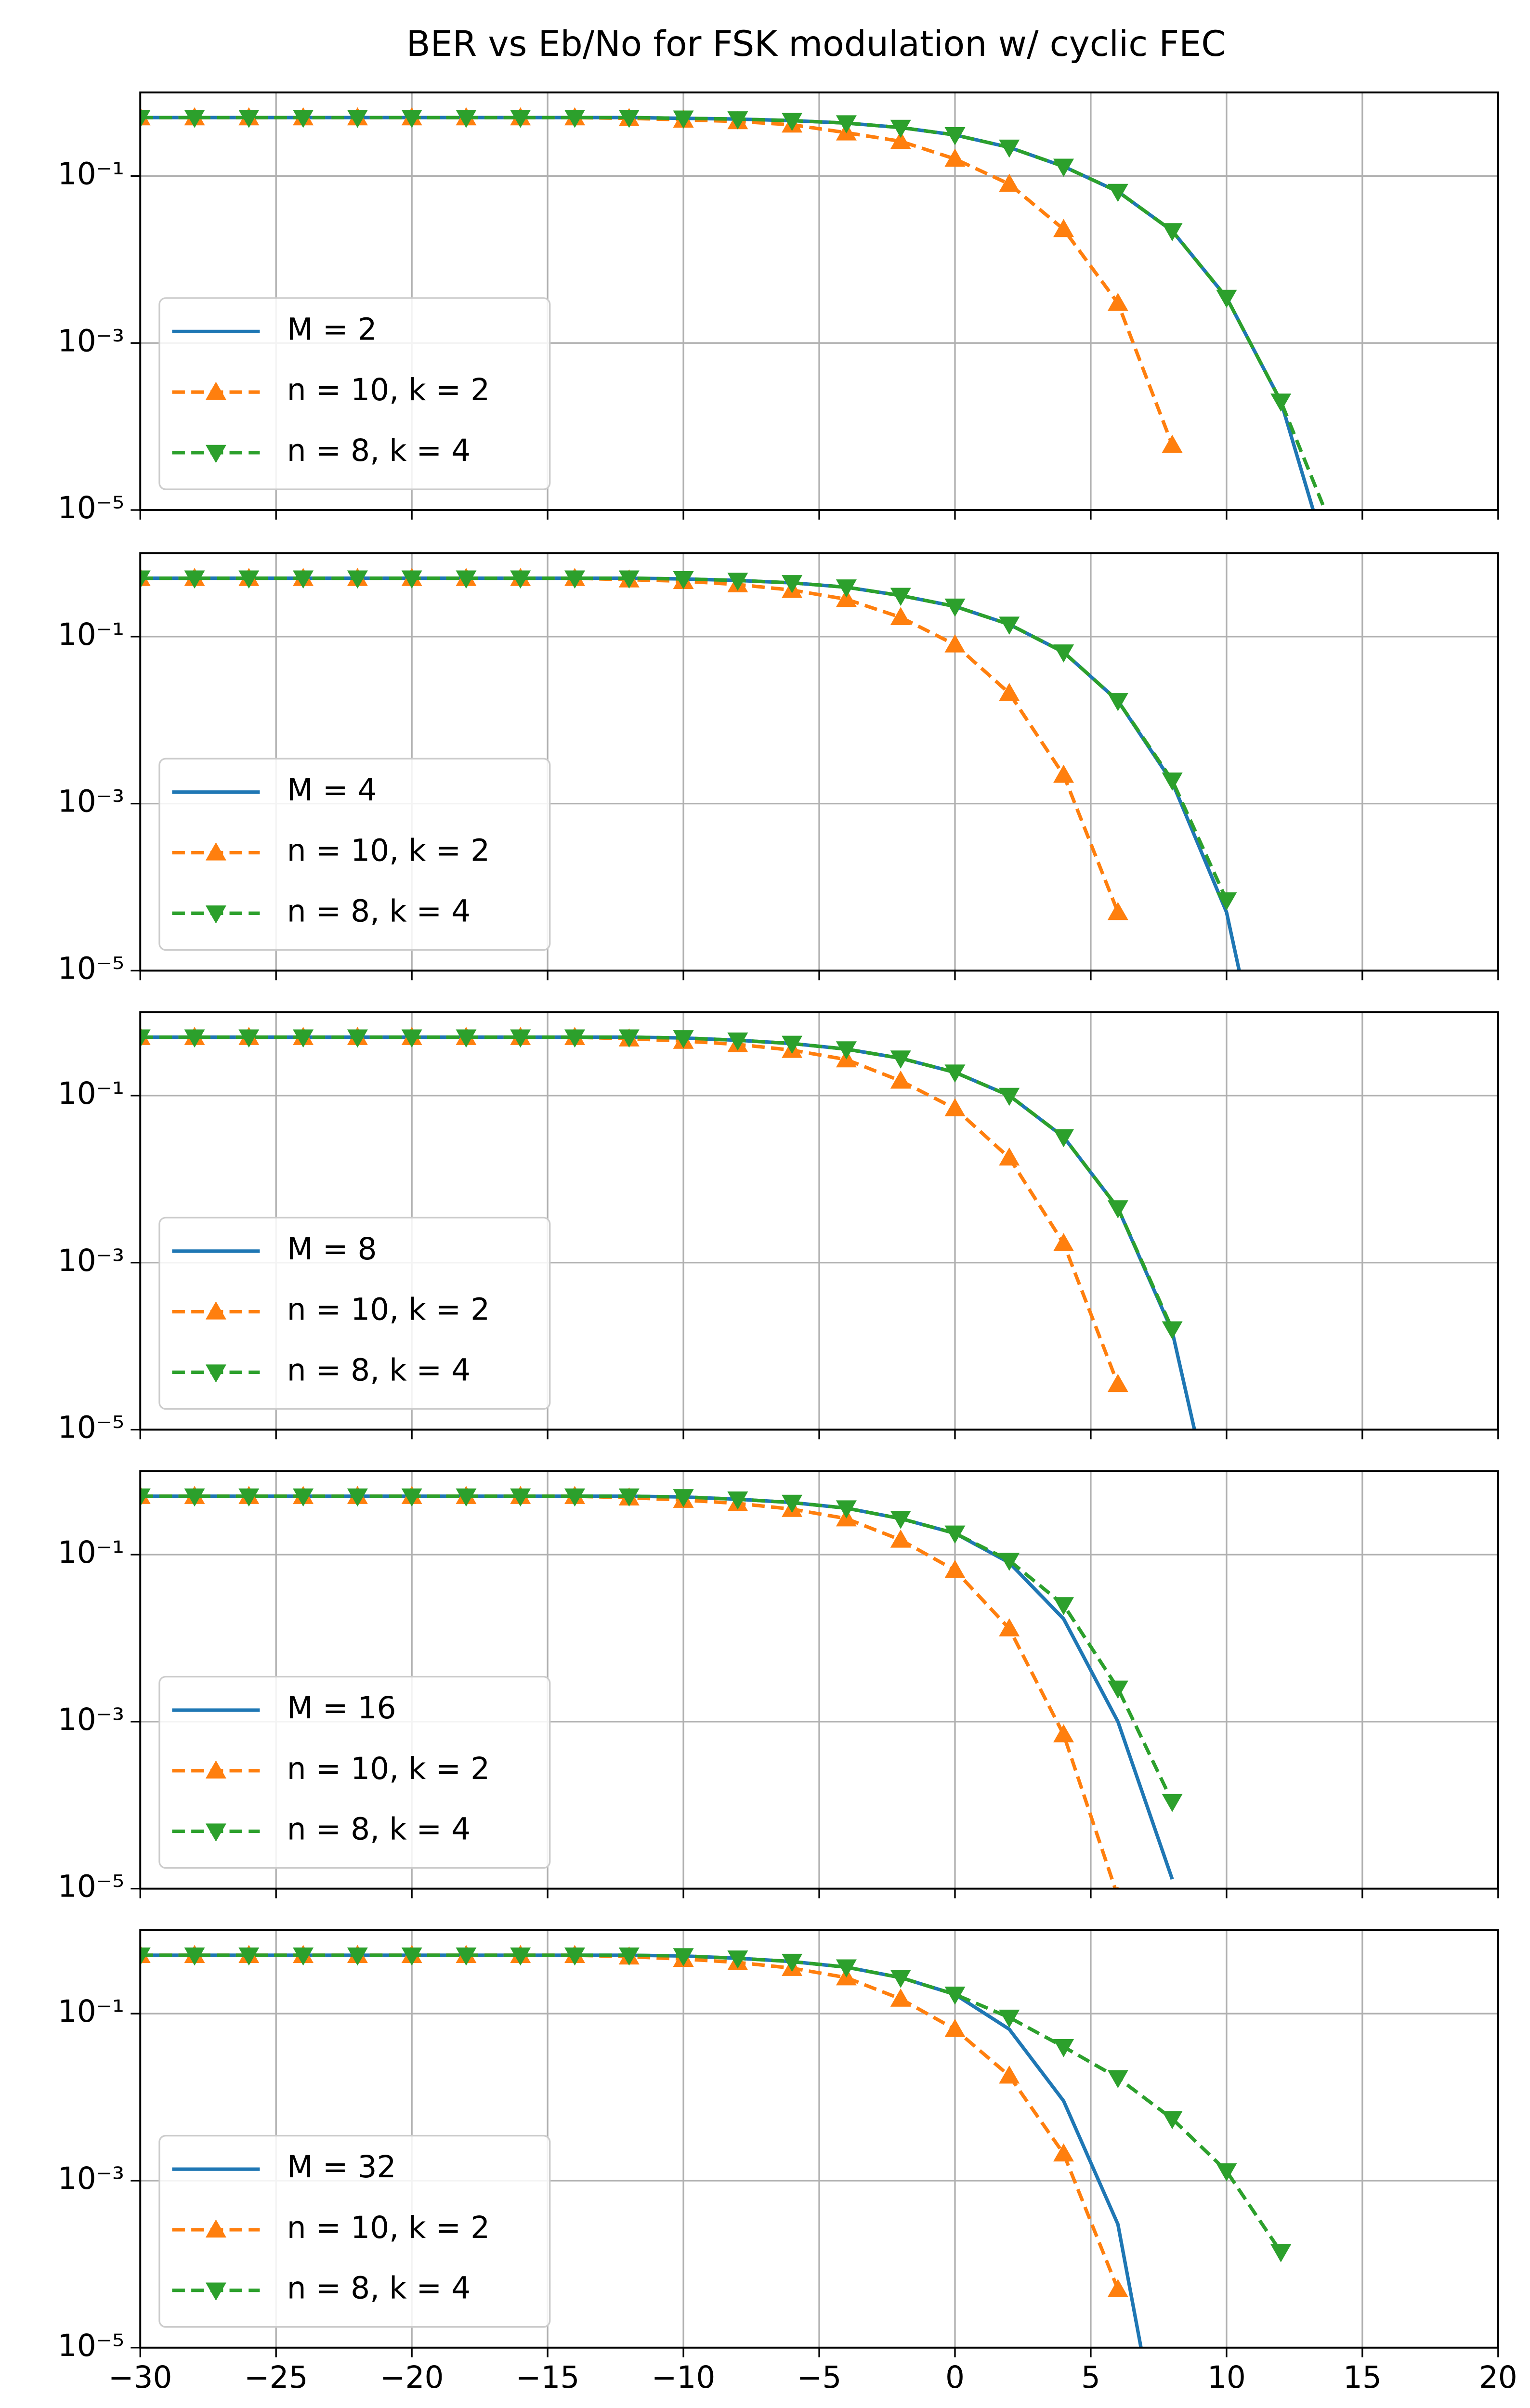  What do you see at coordinates (1362, 2377) in the screenshot?
I see `x-tick-label: 15` at bounding box center [1362, 2377].